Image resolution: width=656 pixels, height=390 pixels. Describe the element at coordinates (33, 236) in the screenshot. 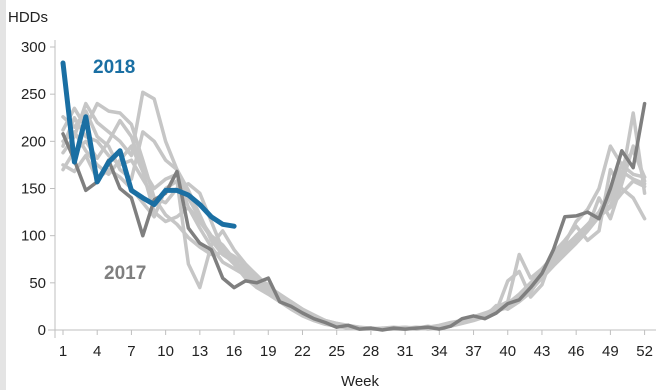

I see `y-tick-label: 100` at that location.